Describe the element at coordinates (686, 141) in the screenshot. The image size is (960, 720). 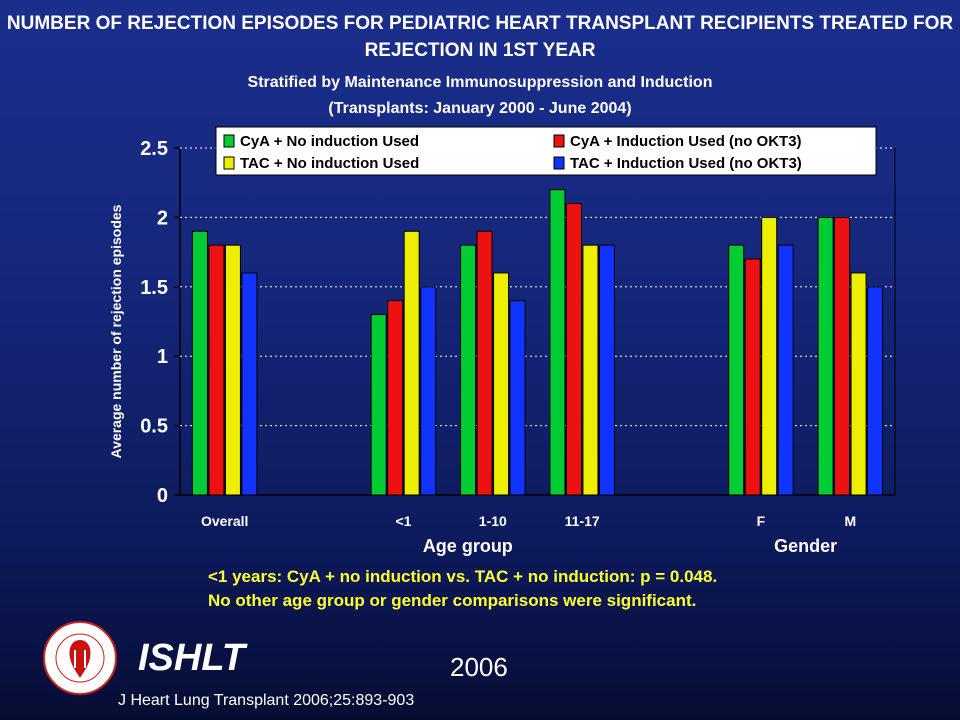
I see `legend-label: CyA + Induction Used (no OKT3)` at that location.